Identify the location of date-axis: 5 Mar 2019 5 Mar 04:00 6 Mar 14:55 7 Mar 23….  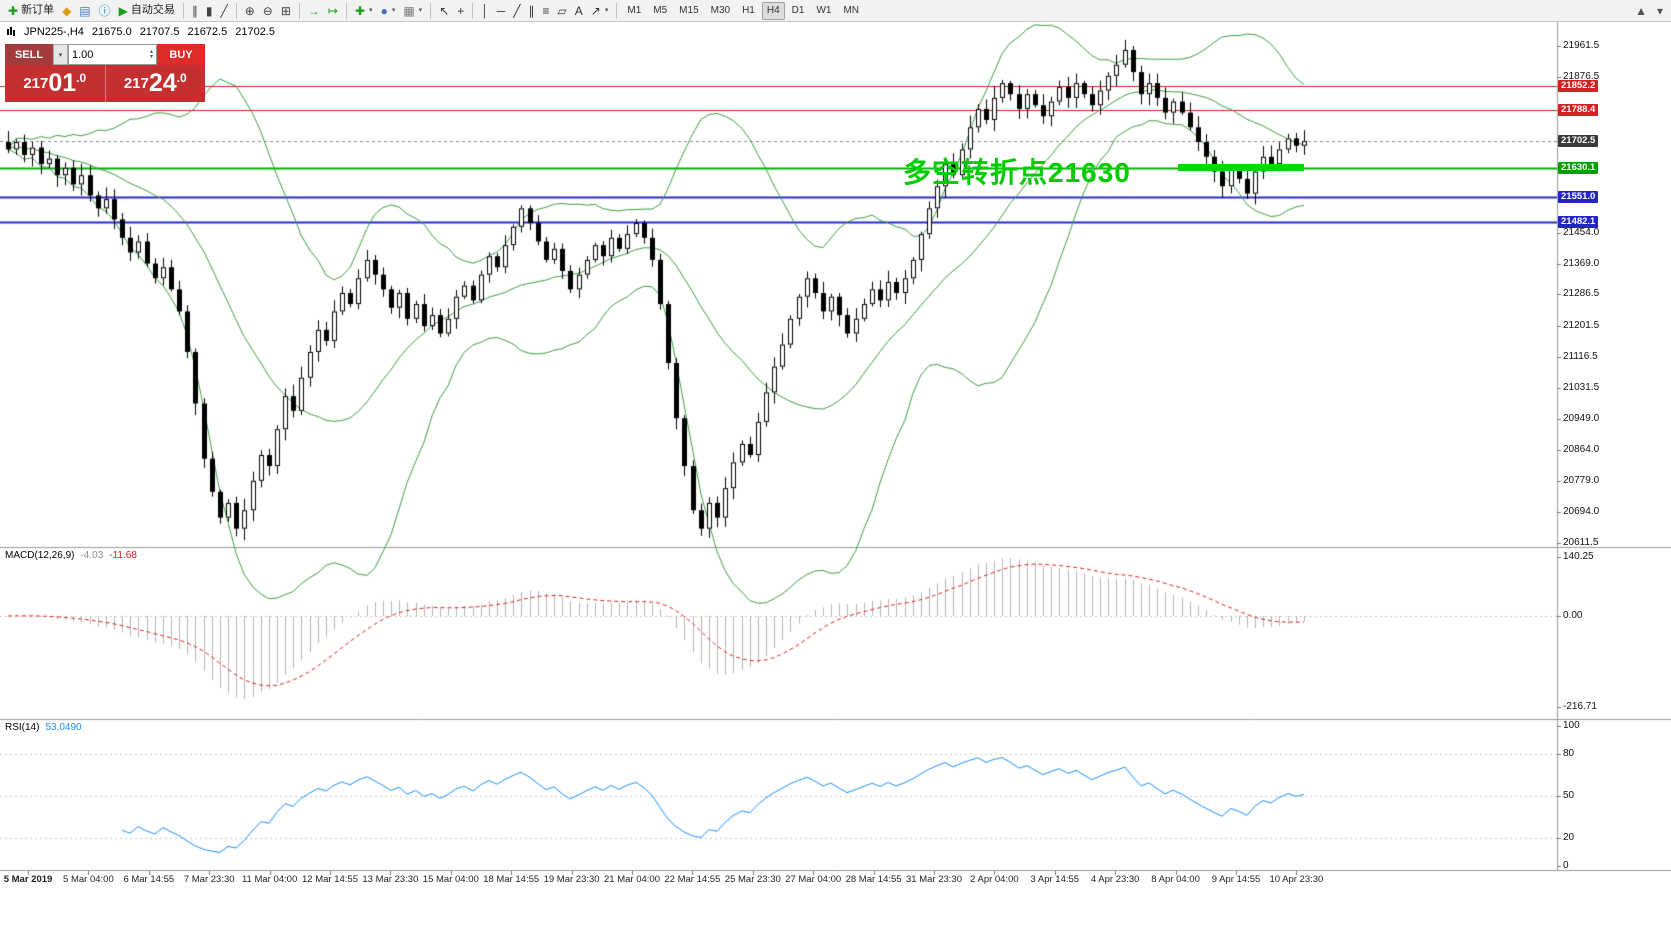
(778, 881).